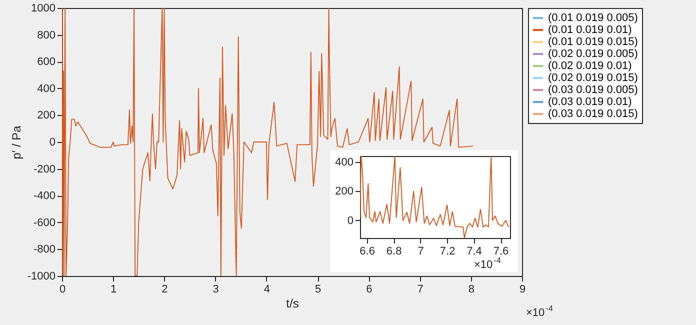 This screenshot has width=696, height=325. What do you see at coordinates (267, 290) in the screenshot?
I see `x-tick-label: 4` at bounding box center [267, 290].